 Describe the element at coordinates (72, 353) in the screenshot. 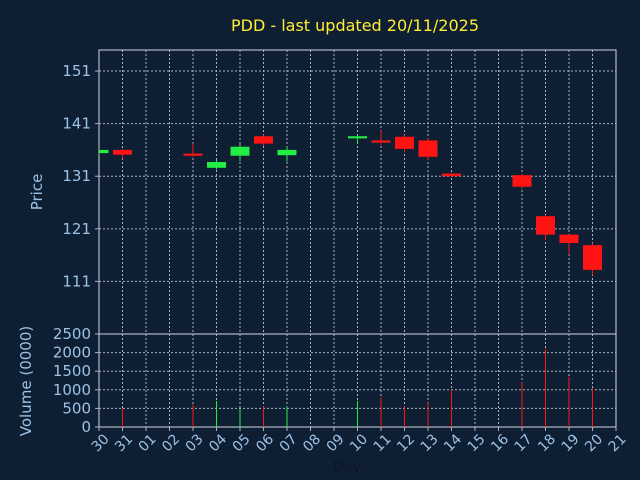

I see `volume-tick-label: 2000` at that location.